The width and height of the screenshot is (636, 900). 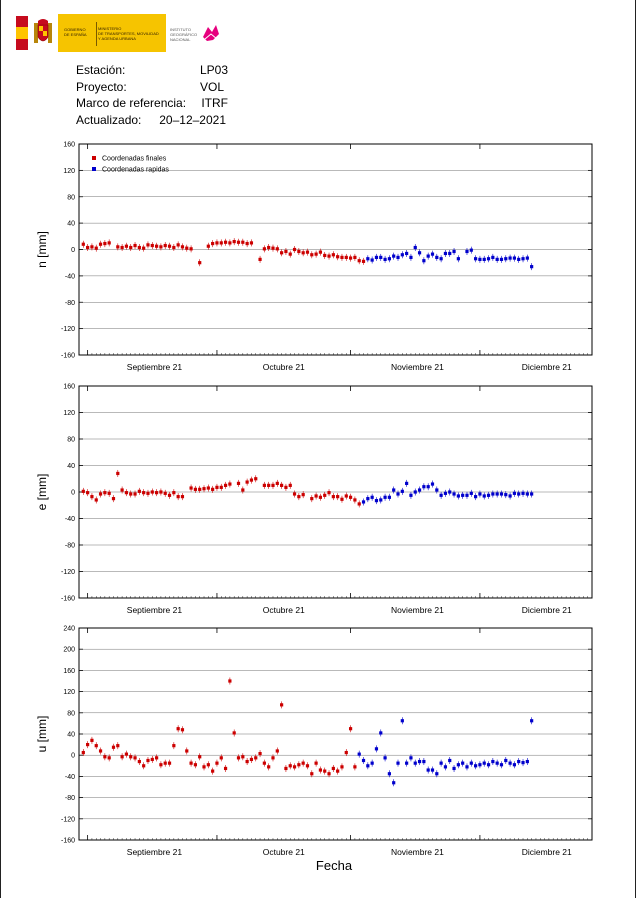 What do you see at coordinates (156, 103) in the screenshot?
I see `frame-row: Marco de referencia: ITRF` at bounding box center [156, 103].